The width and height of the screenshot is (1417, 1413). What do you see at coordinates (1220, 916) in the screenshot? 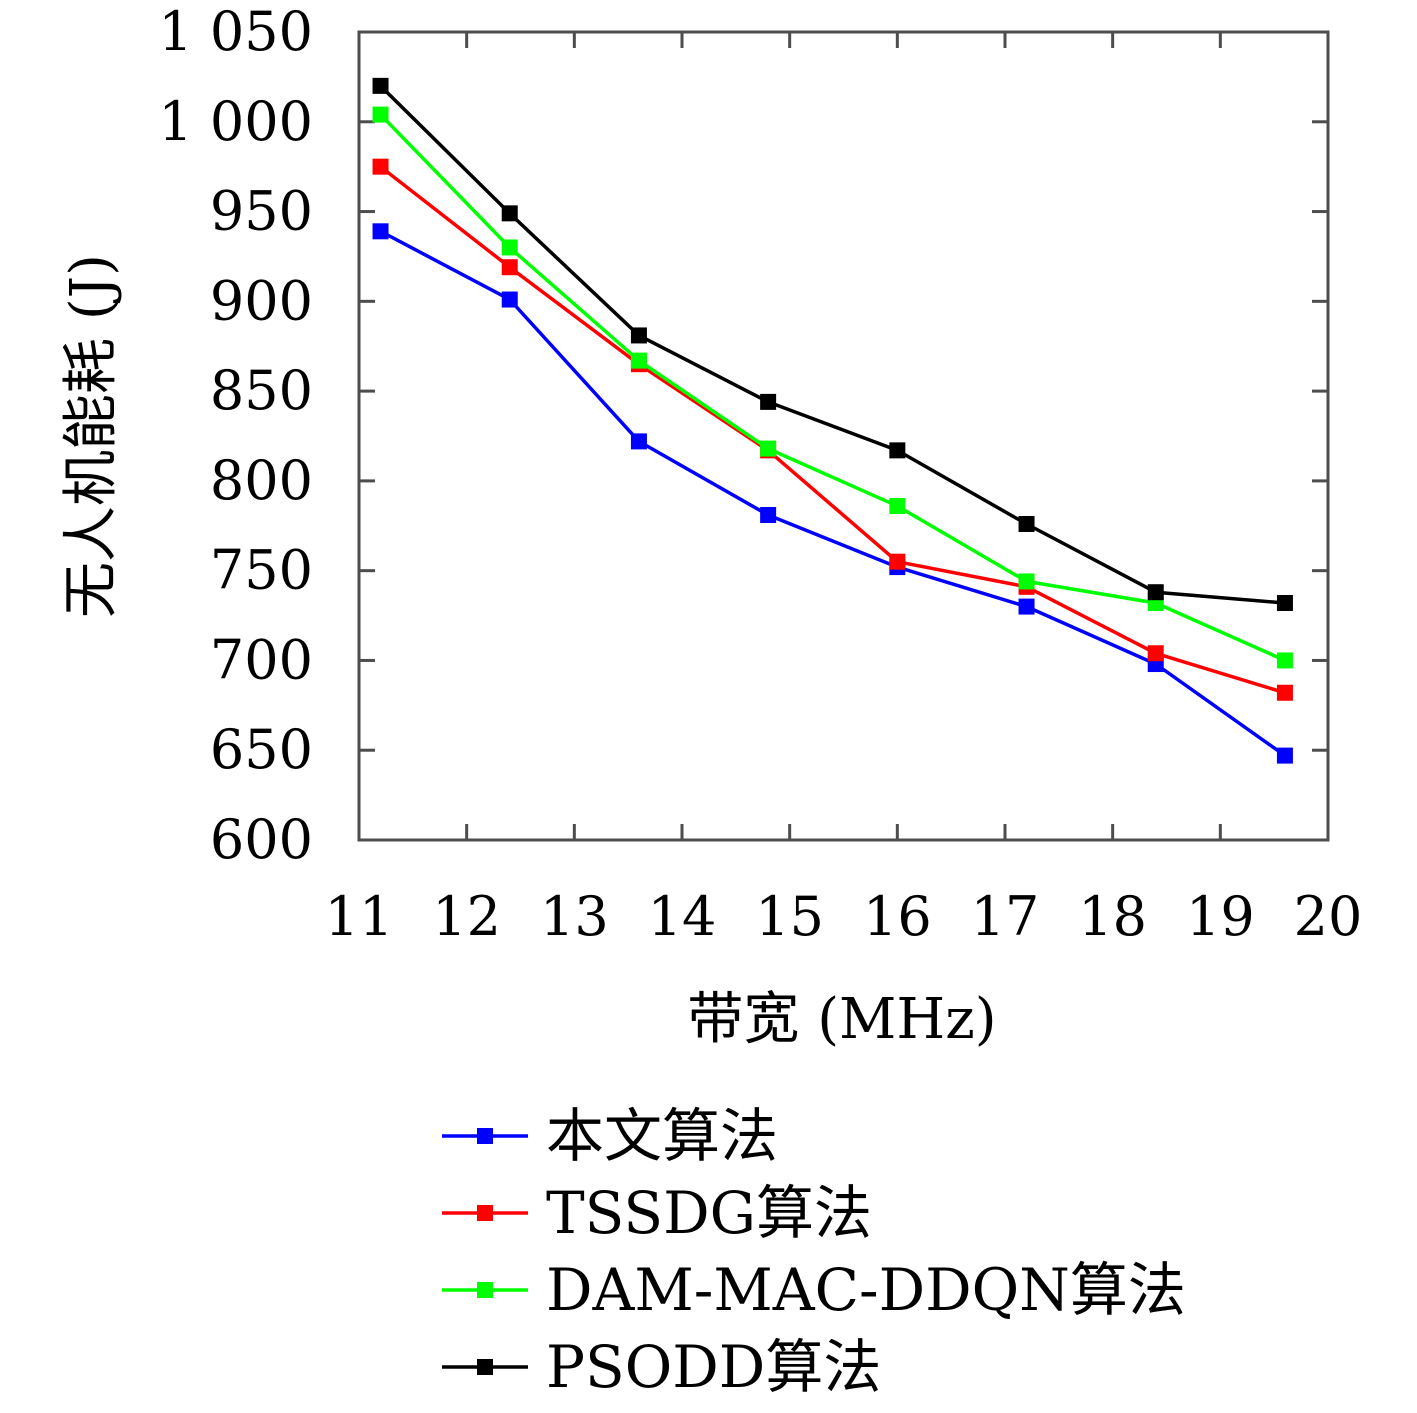
I see `x-tick-label: 19` at bounding box center [1220, 916].